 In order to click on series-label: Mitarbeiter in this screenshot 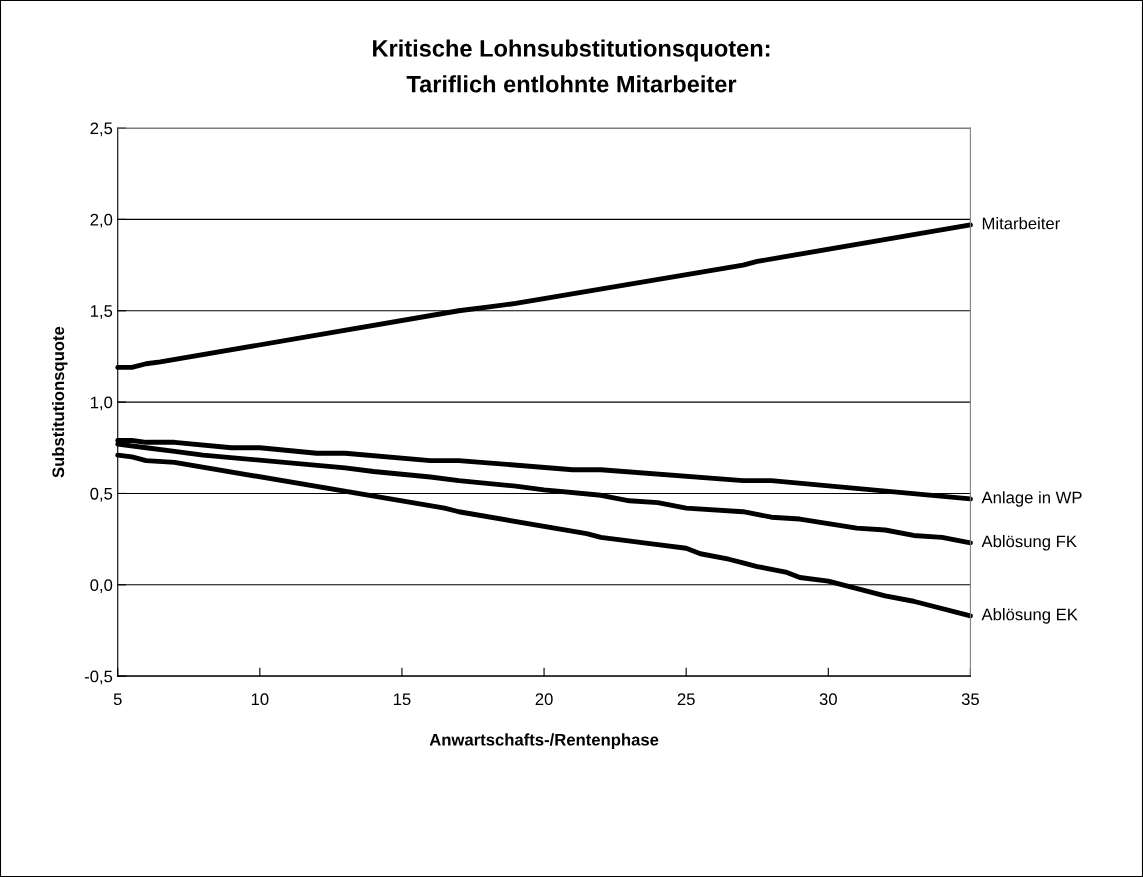, I will do `click(1021, 223)`.